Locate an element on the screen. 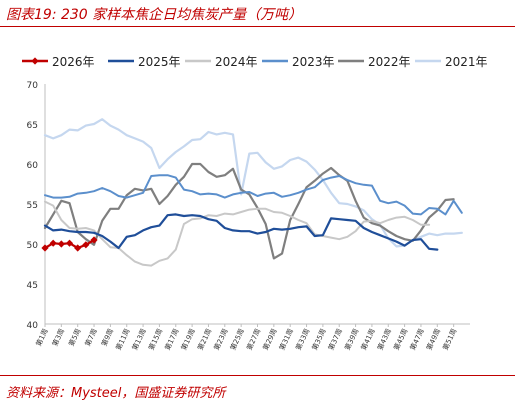 This screenshot has height=408, width=515. x-tick-label: 第11周 is located at coordinates (123, 339).